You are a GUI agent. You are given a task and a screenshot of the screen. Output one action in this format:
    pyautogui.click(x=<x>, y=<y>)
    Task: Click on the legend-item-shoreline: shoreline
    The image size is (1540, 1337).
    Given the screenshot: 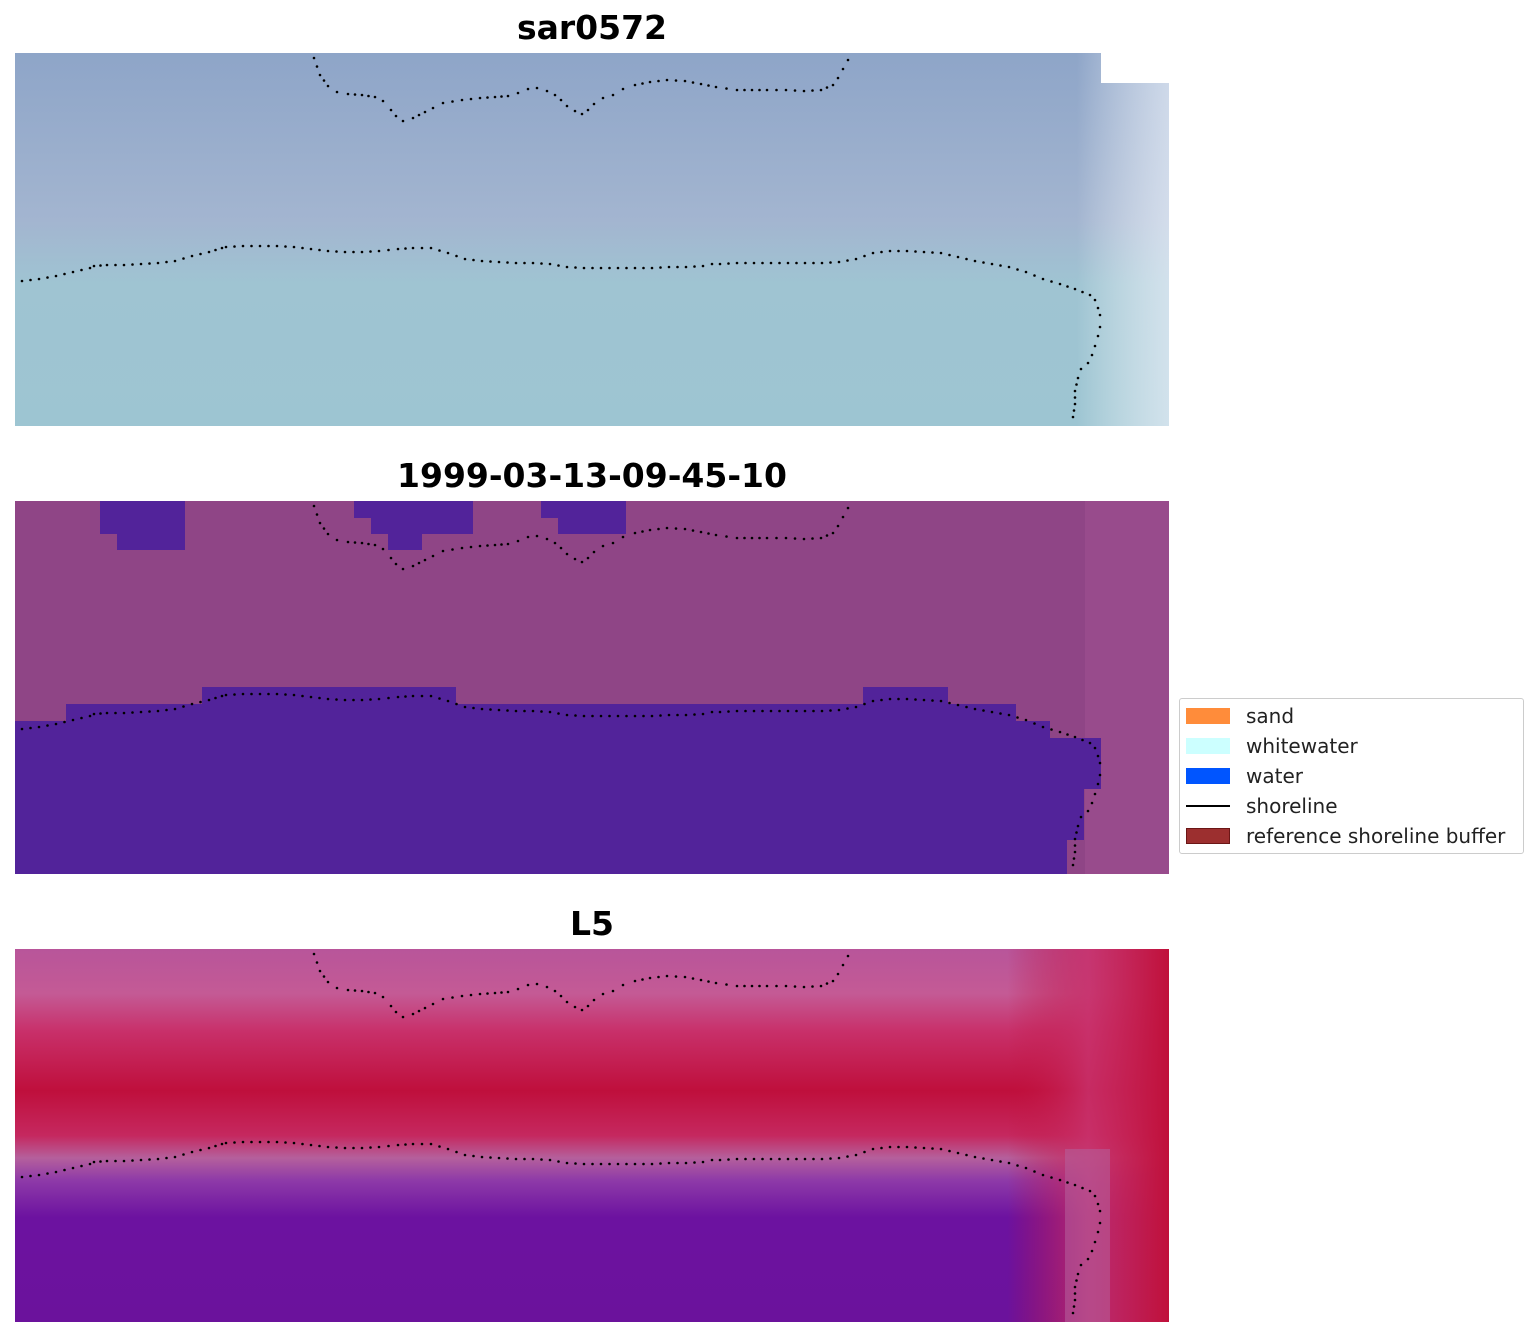 What is the action you would take?
    pyautogui.click(x=1262, y=806)
    